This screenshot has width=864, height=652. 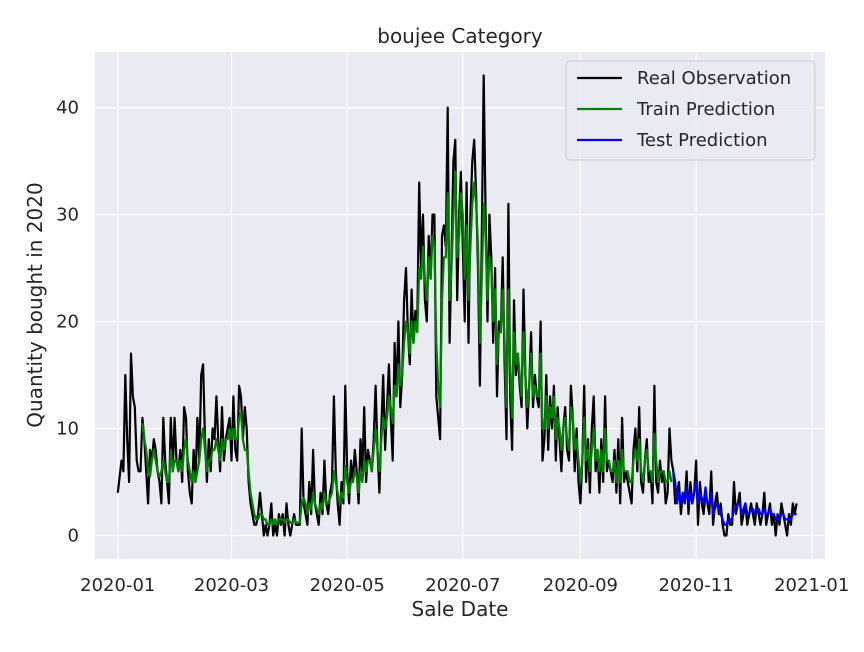 I want to click on x-tick-label: 2020-11, so click(x=695, y=585).